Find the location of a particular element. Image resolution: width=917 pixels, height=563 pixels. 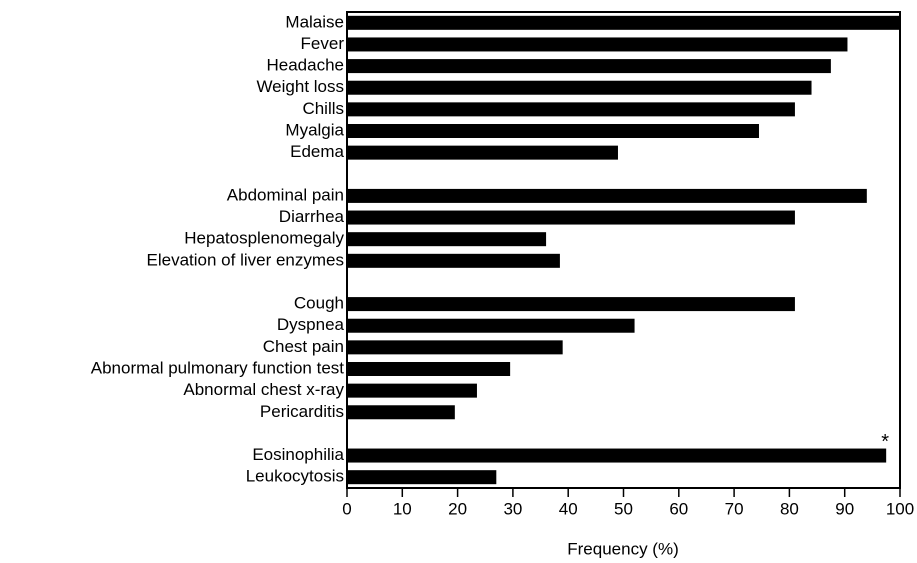

y-tick-label: Elevation of liver enzymes is located at coordinates (245, 259).